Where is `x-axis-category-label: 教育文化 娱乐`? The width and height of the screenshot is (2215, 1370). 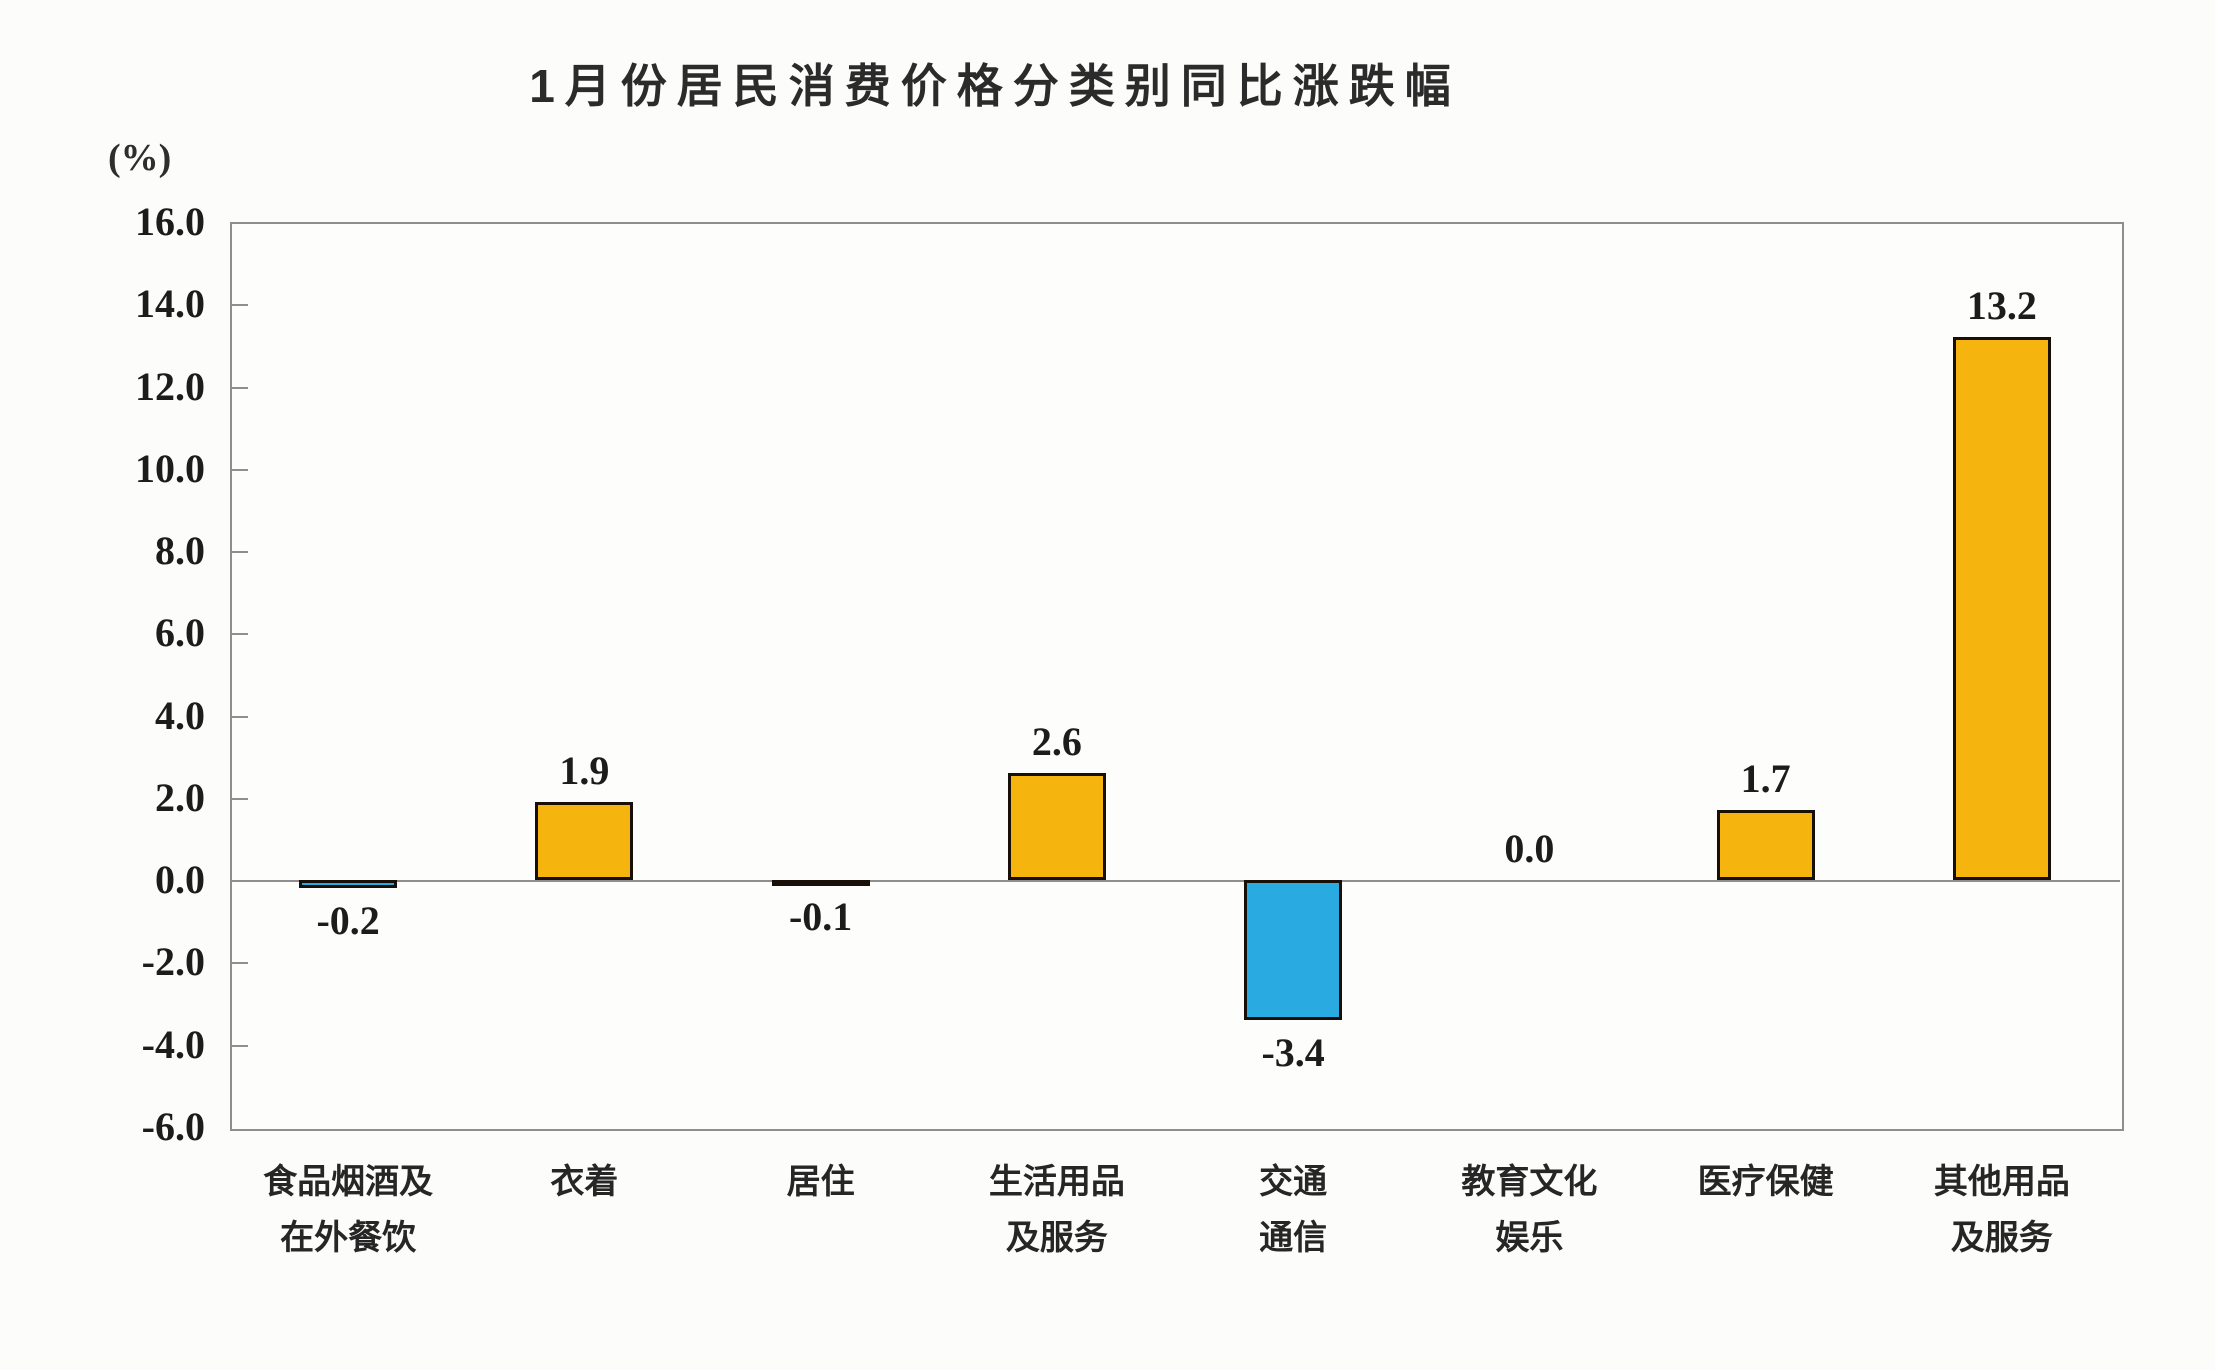
x-axis-category-label: 教育文化 娱乐 is located at coordinates (1529, 1210).